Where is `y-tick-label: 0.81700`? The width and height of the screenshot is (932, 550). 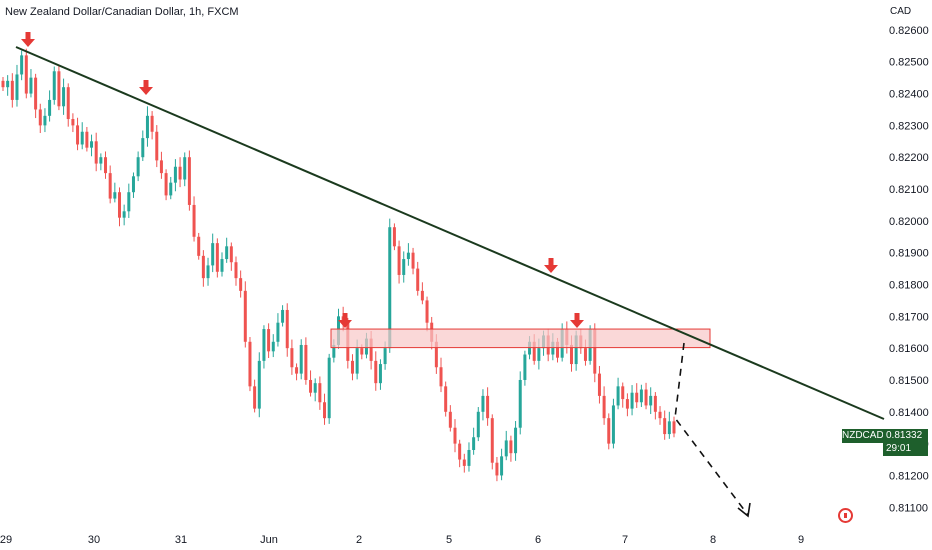
y-tick-label: 0.81700 is located at coordinates (909, 317).